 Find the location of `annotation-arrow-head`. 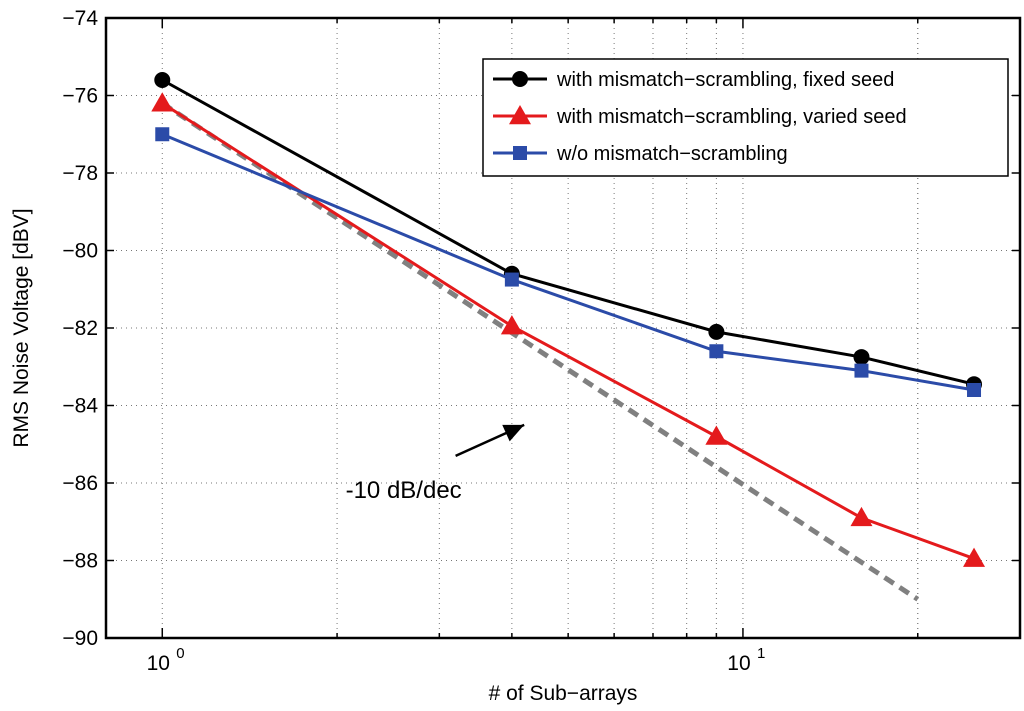

annotation-arrow-head is located at coordinates (513, 433).